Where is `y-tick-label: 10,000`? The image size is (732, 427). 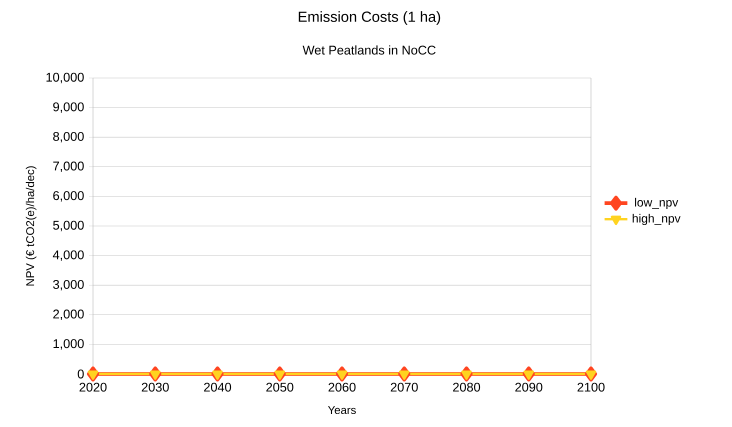 y-tick-label: 10,000 is located at coordinates (65, 78).